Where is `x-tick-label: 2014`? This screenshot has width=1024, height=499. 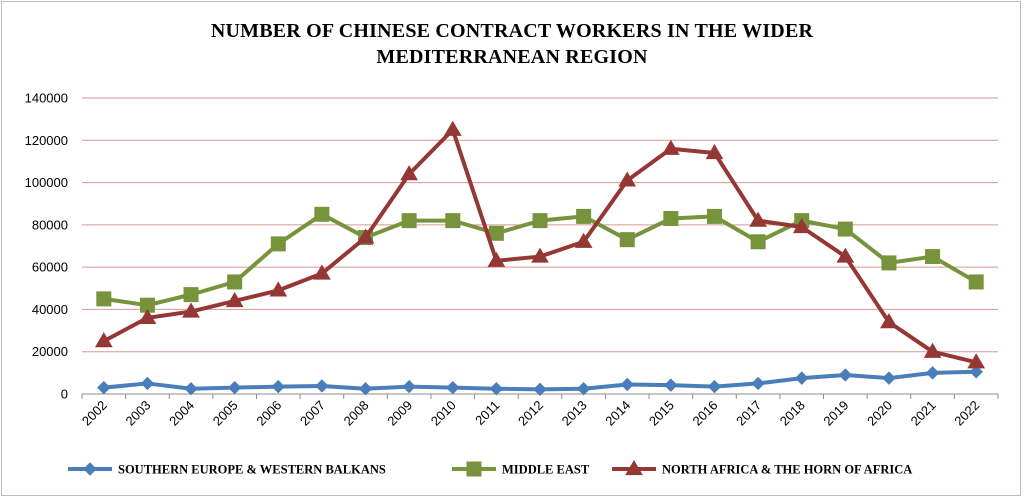 x-tick-label: 2014 is located at coordinates (617, 413).